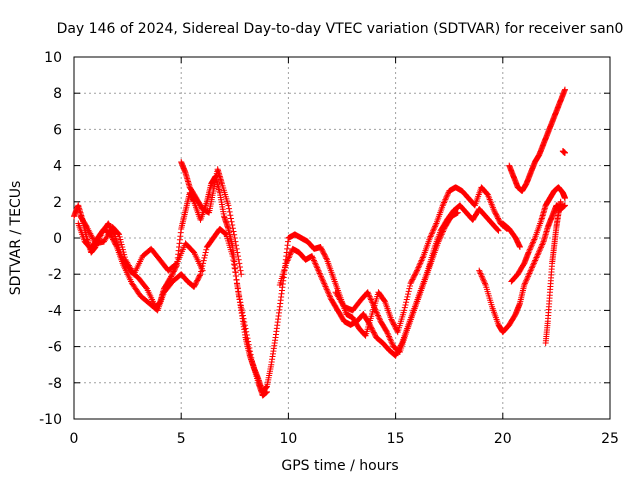 Image resolution: width=640 pixels, height=480 pixels. What do you see at coordinates (55, 348) in the screenshot?
I see `y-tick-label: -6` at bounding box center [55, 348].